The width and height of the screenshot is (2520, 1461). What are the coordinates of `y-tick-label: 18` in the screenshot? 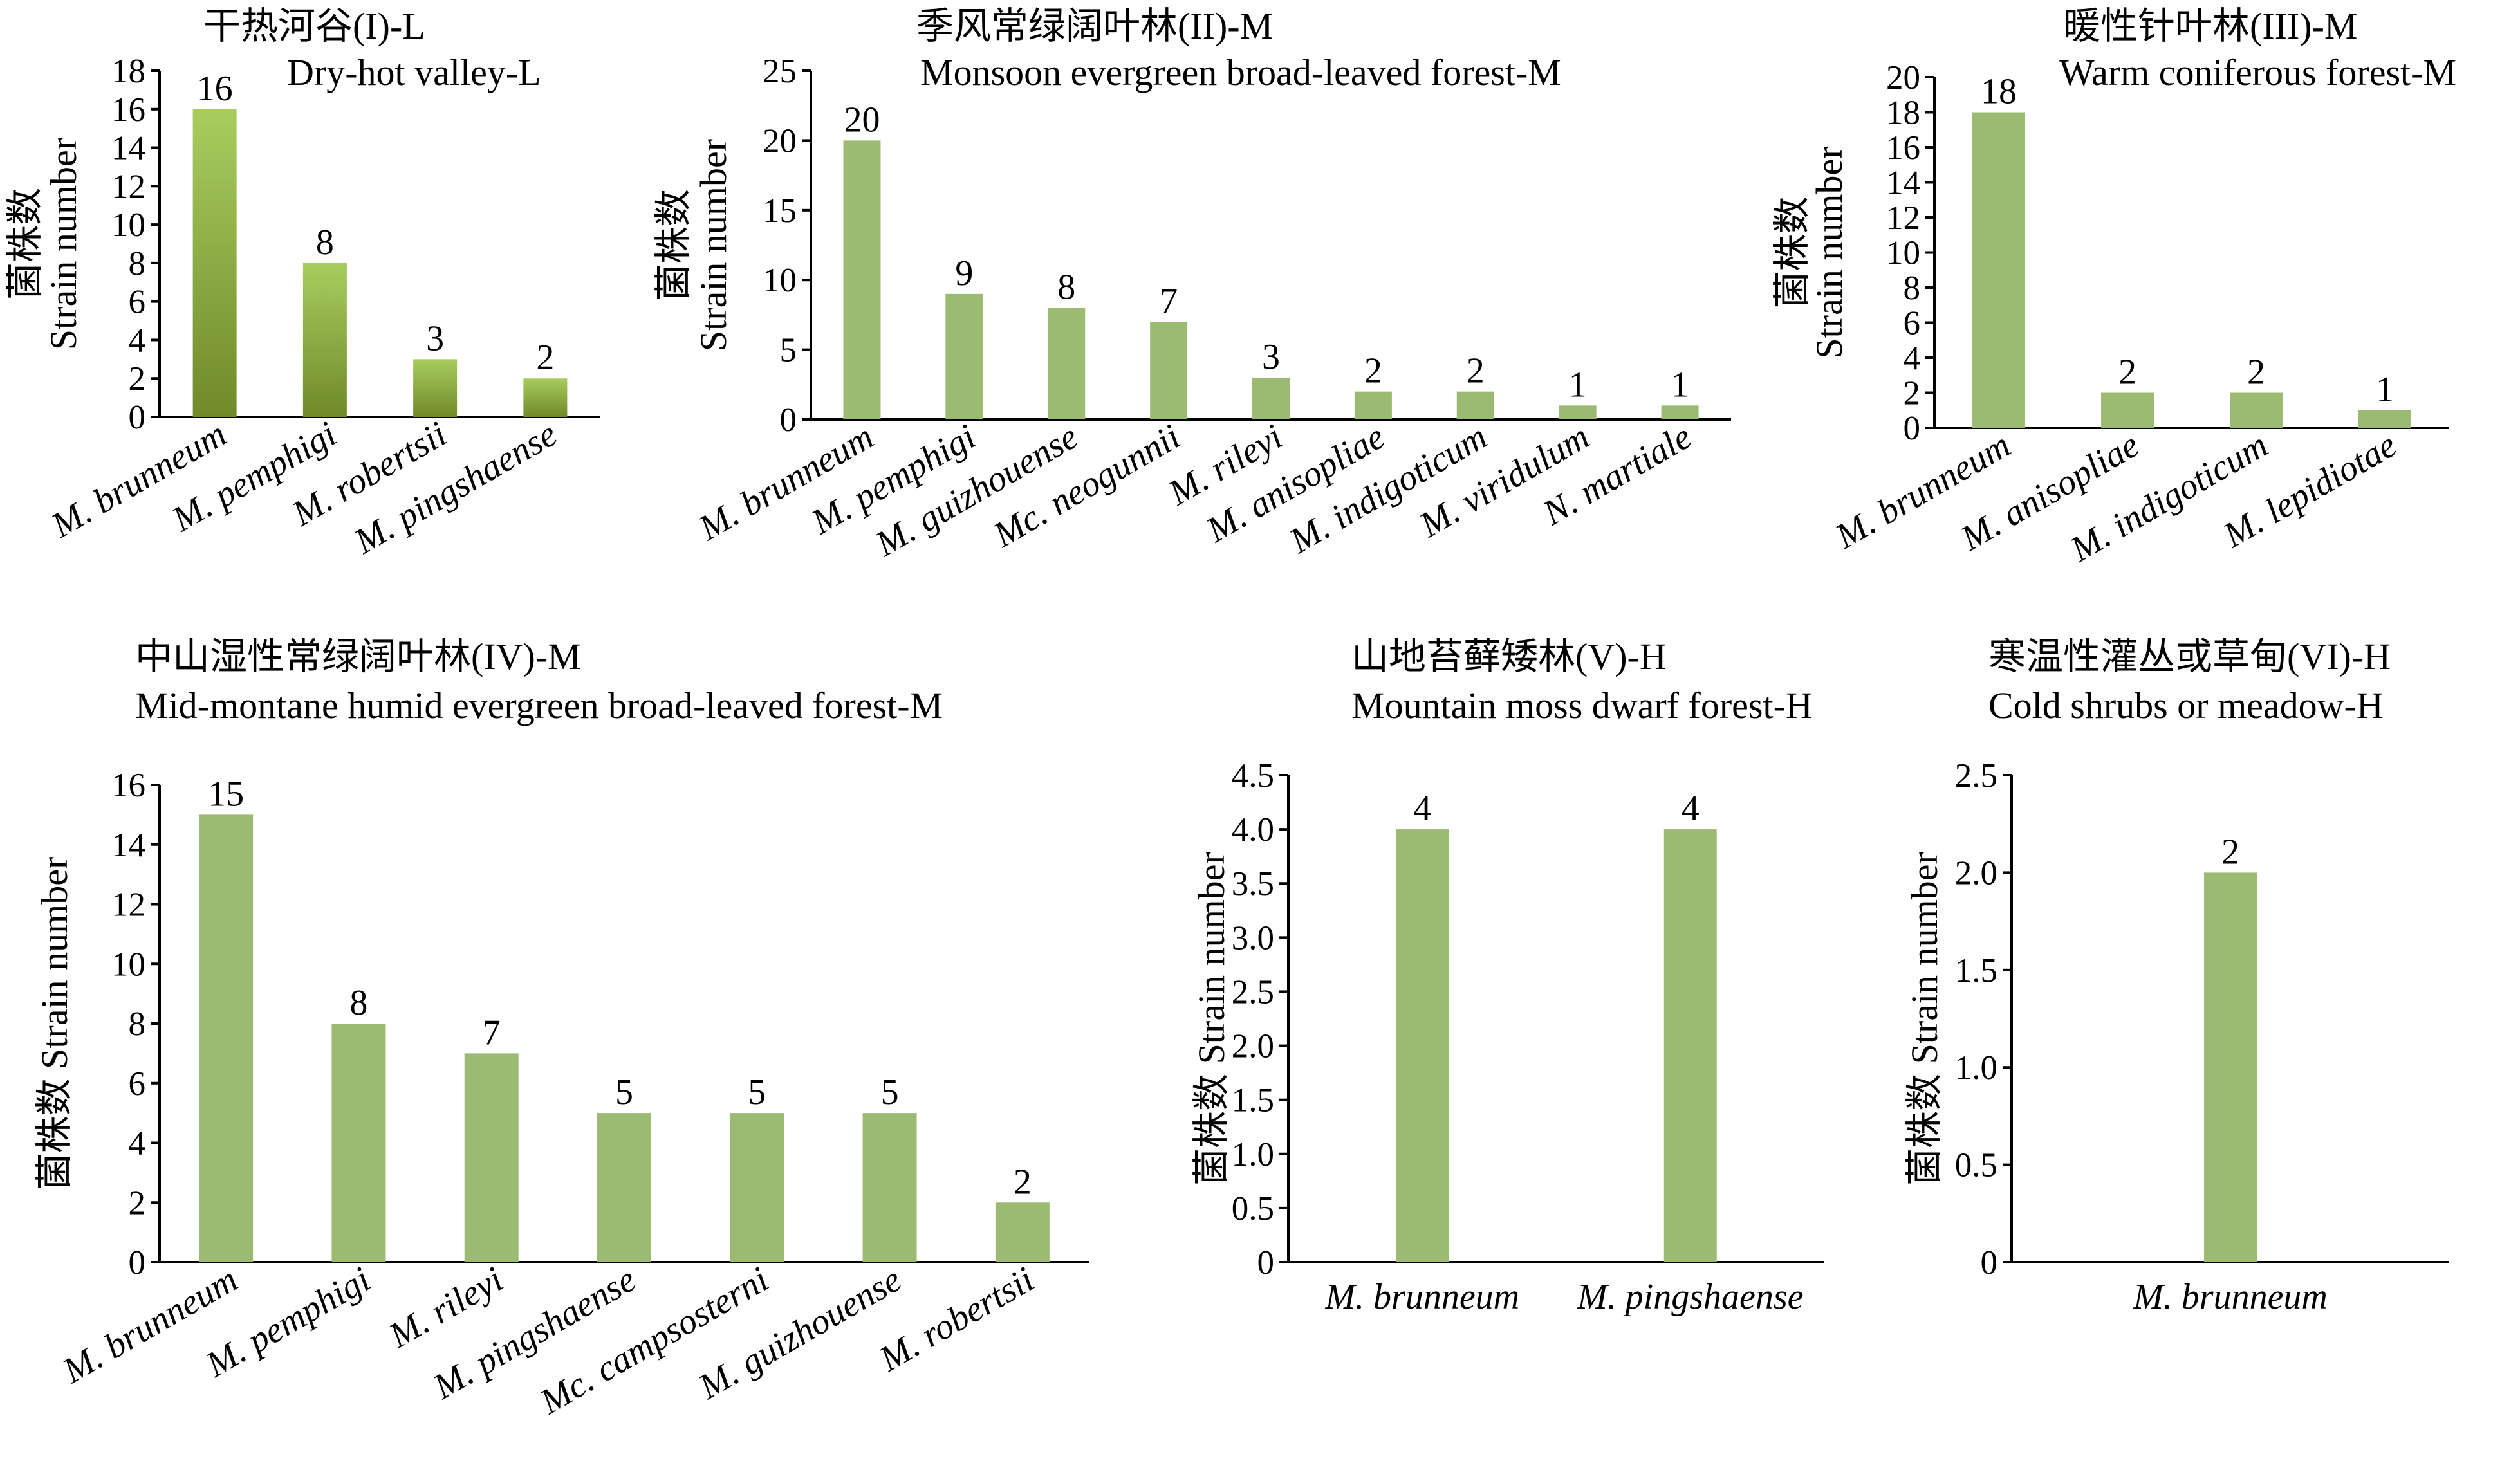 It's located at (128, 71).